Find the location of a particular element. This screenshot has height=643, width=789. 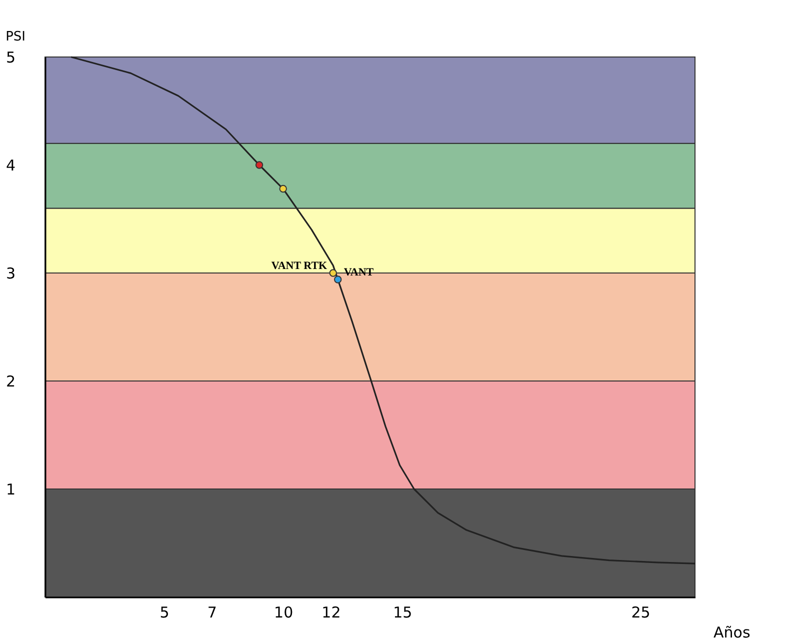

x-tick-label: 25 is located at coordinates (640, 613).